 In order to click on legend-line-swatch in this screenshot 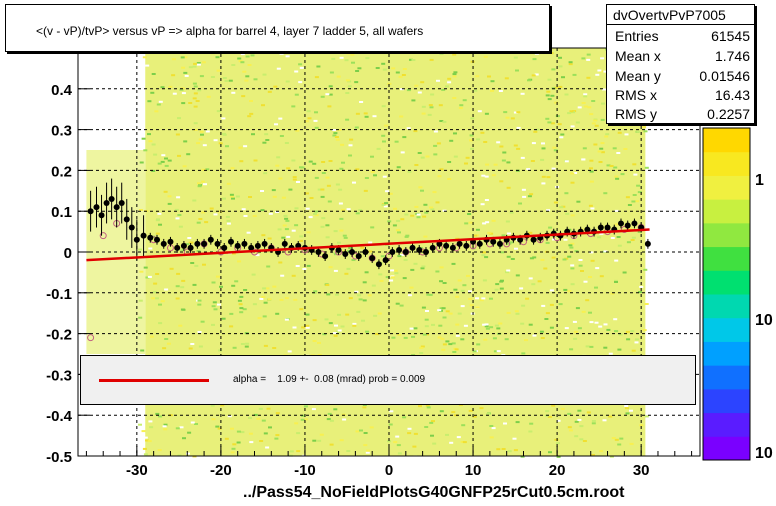, I will do `click(154, 380)`.